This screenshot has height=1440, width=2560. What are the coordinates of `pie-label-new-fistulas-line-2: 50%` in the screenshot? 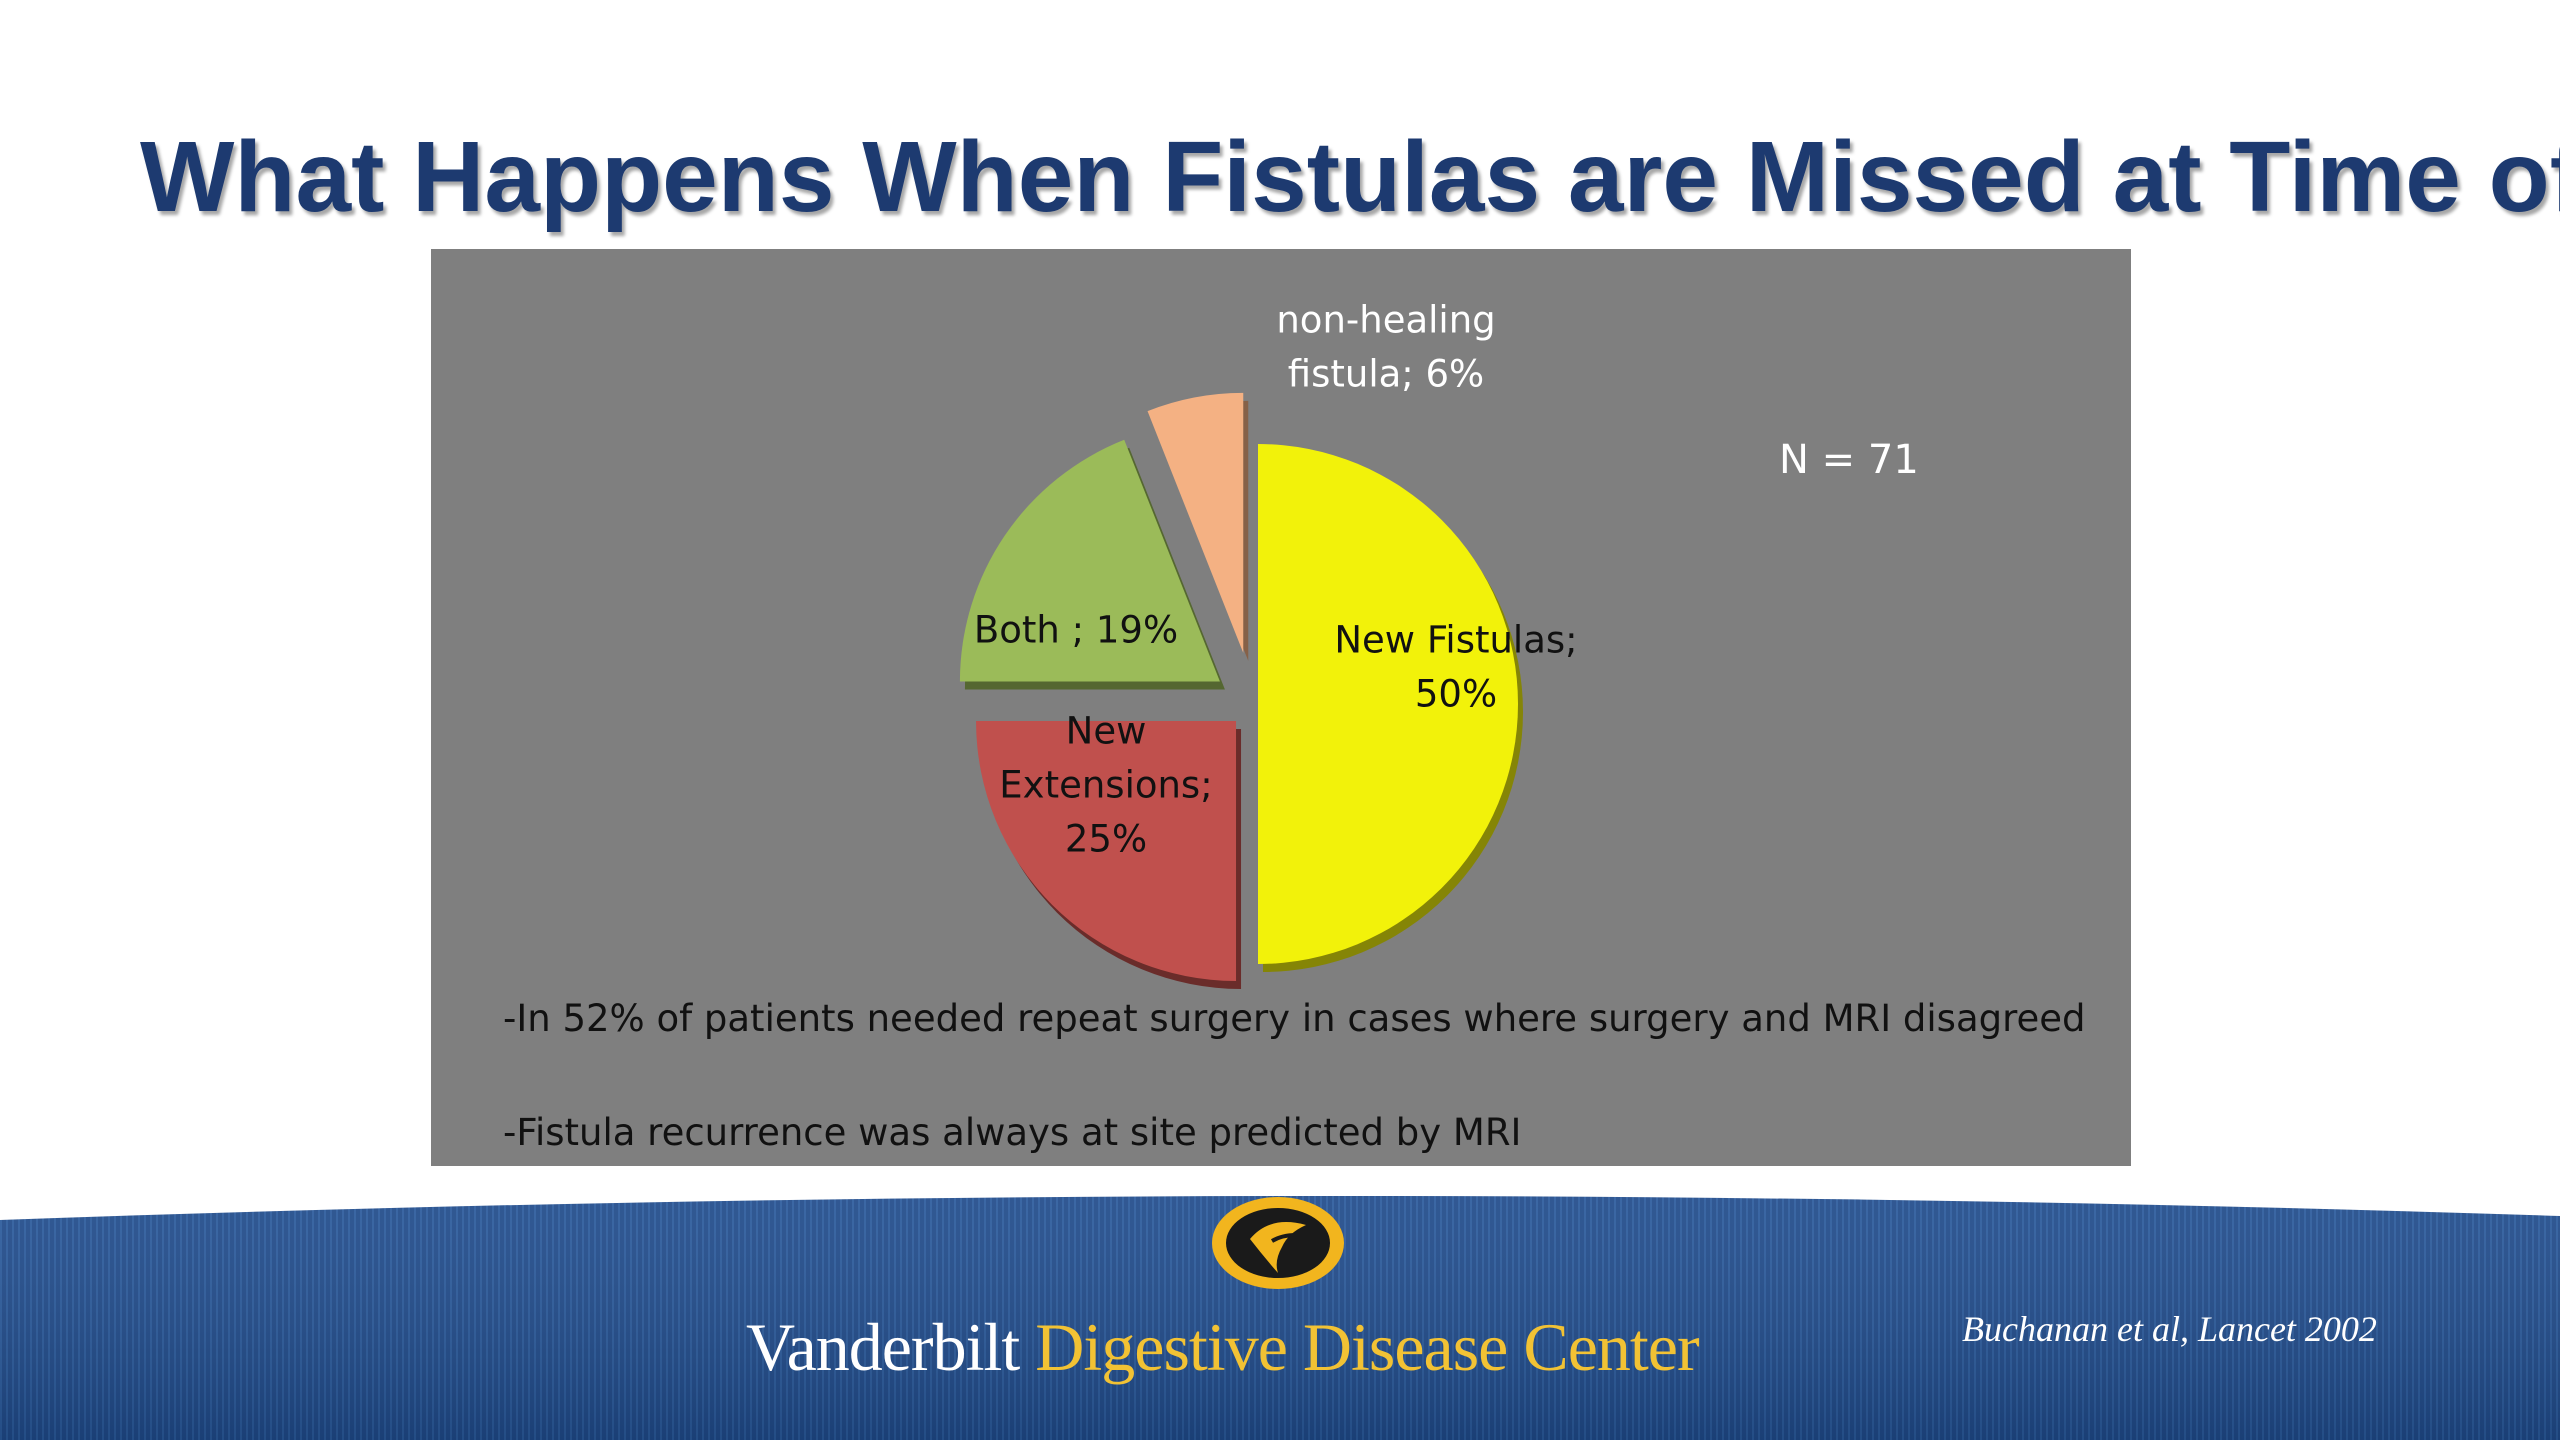 It's located at (1456, 694).